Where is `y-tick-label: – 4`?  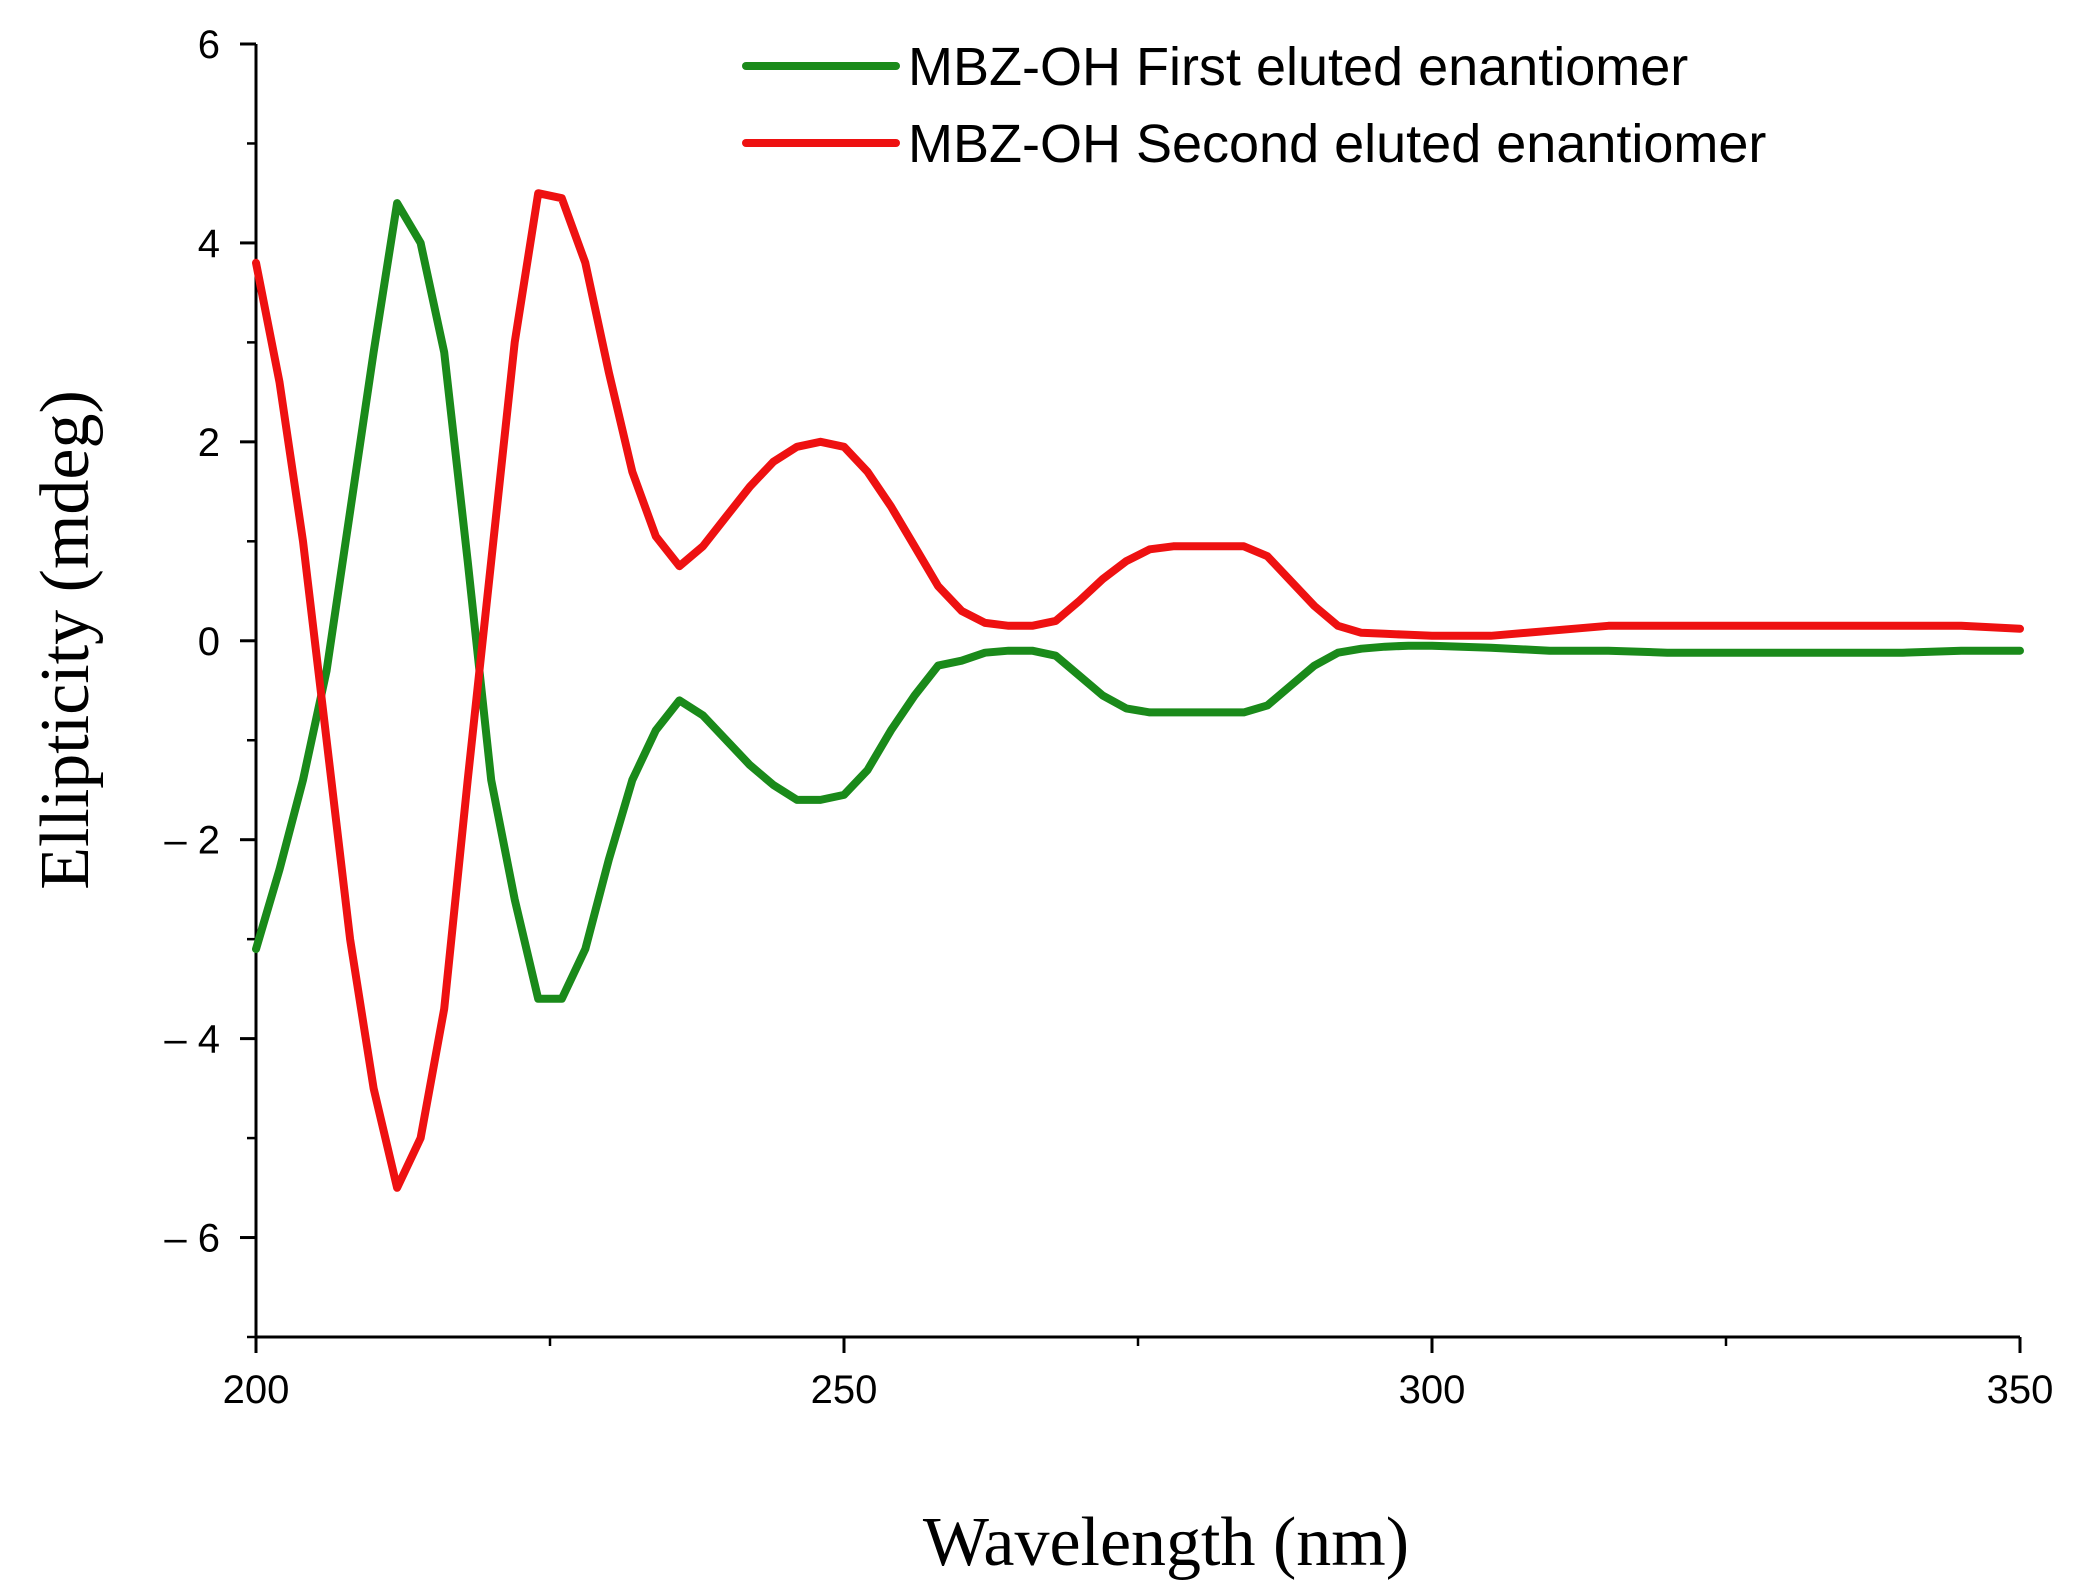
y-tick-label: – 4 is located at coordinates (192, 1040).